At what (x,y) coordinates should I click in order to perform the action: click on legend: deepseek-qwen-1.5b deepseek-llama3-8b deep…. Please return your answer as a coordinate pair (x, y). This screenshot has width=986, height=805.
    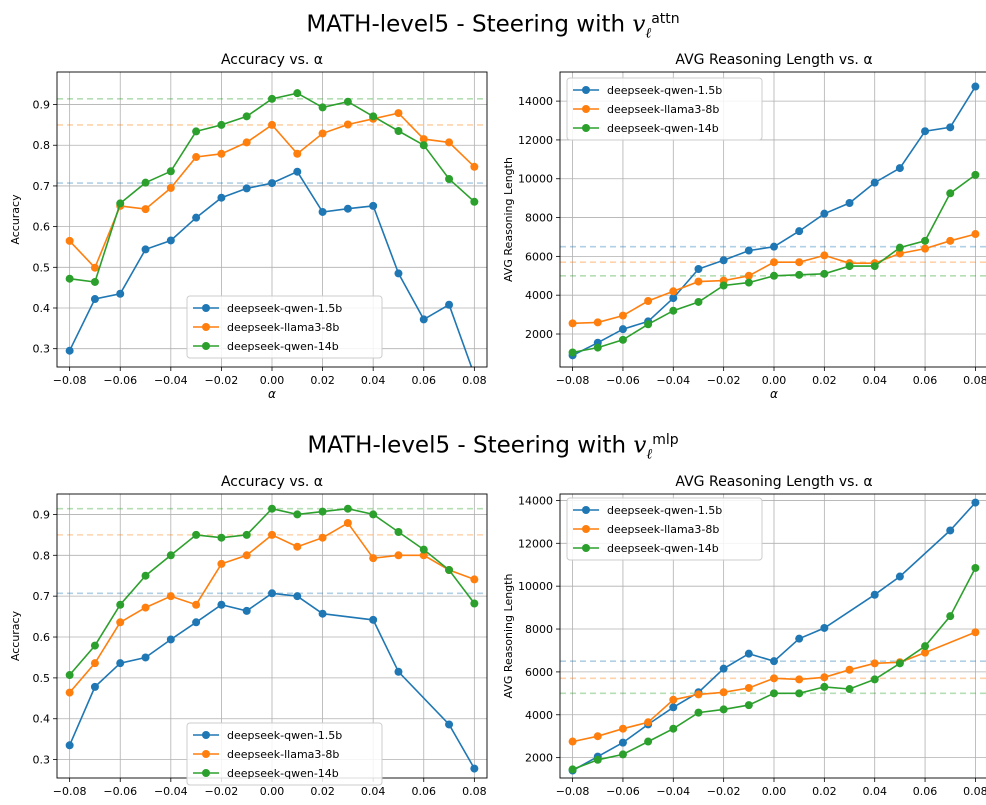
    Looking at the image, I should click on (284, 754).